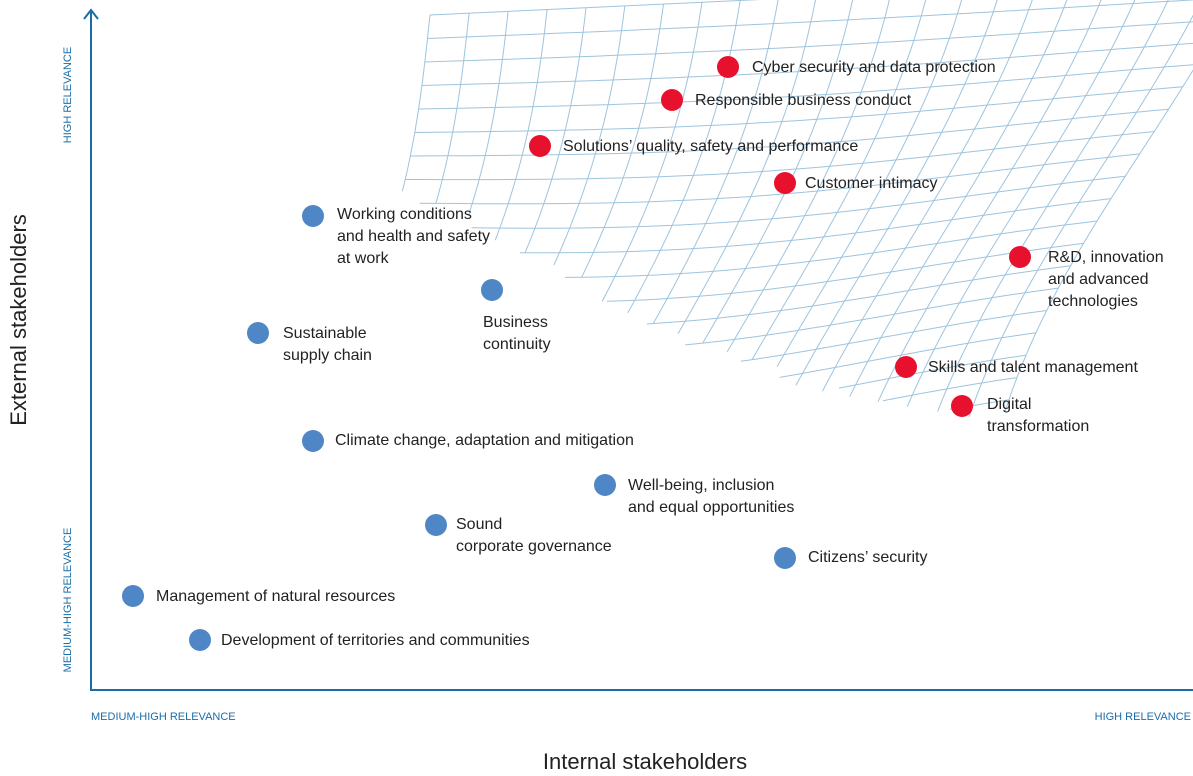  I want to click on node-label: Skills and talent management, so click(1033, 367).